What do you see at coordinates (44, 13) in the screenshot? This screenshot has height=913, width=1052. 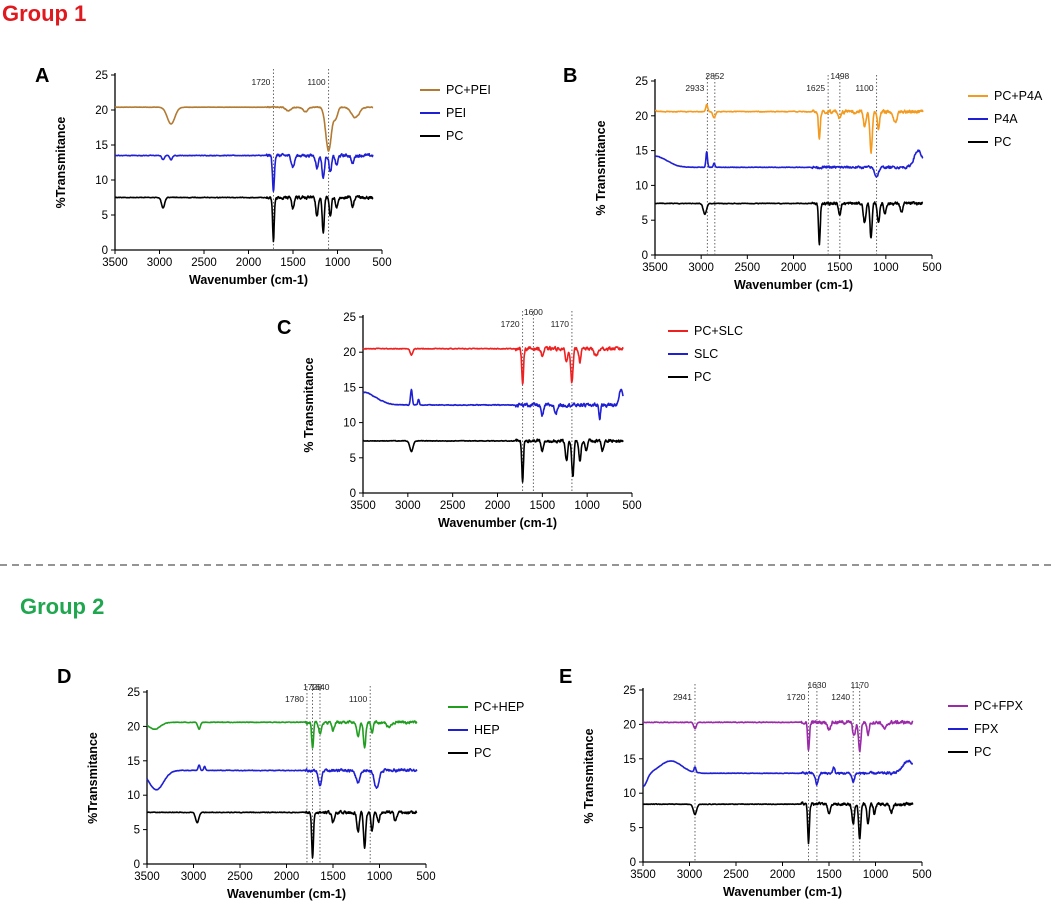 I see `group1-title: Group 1` at bounding box center [44, 13].